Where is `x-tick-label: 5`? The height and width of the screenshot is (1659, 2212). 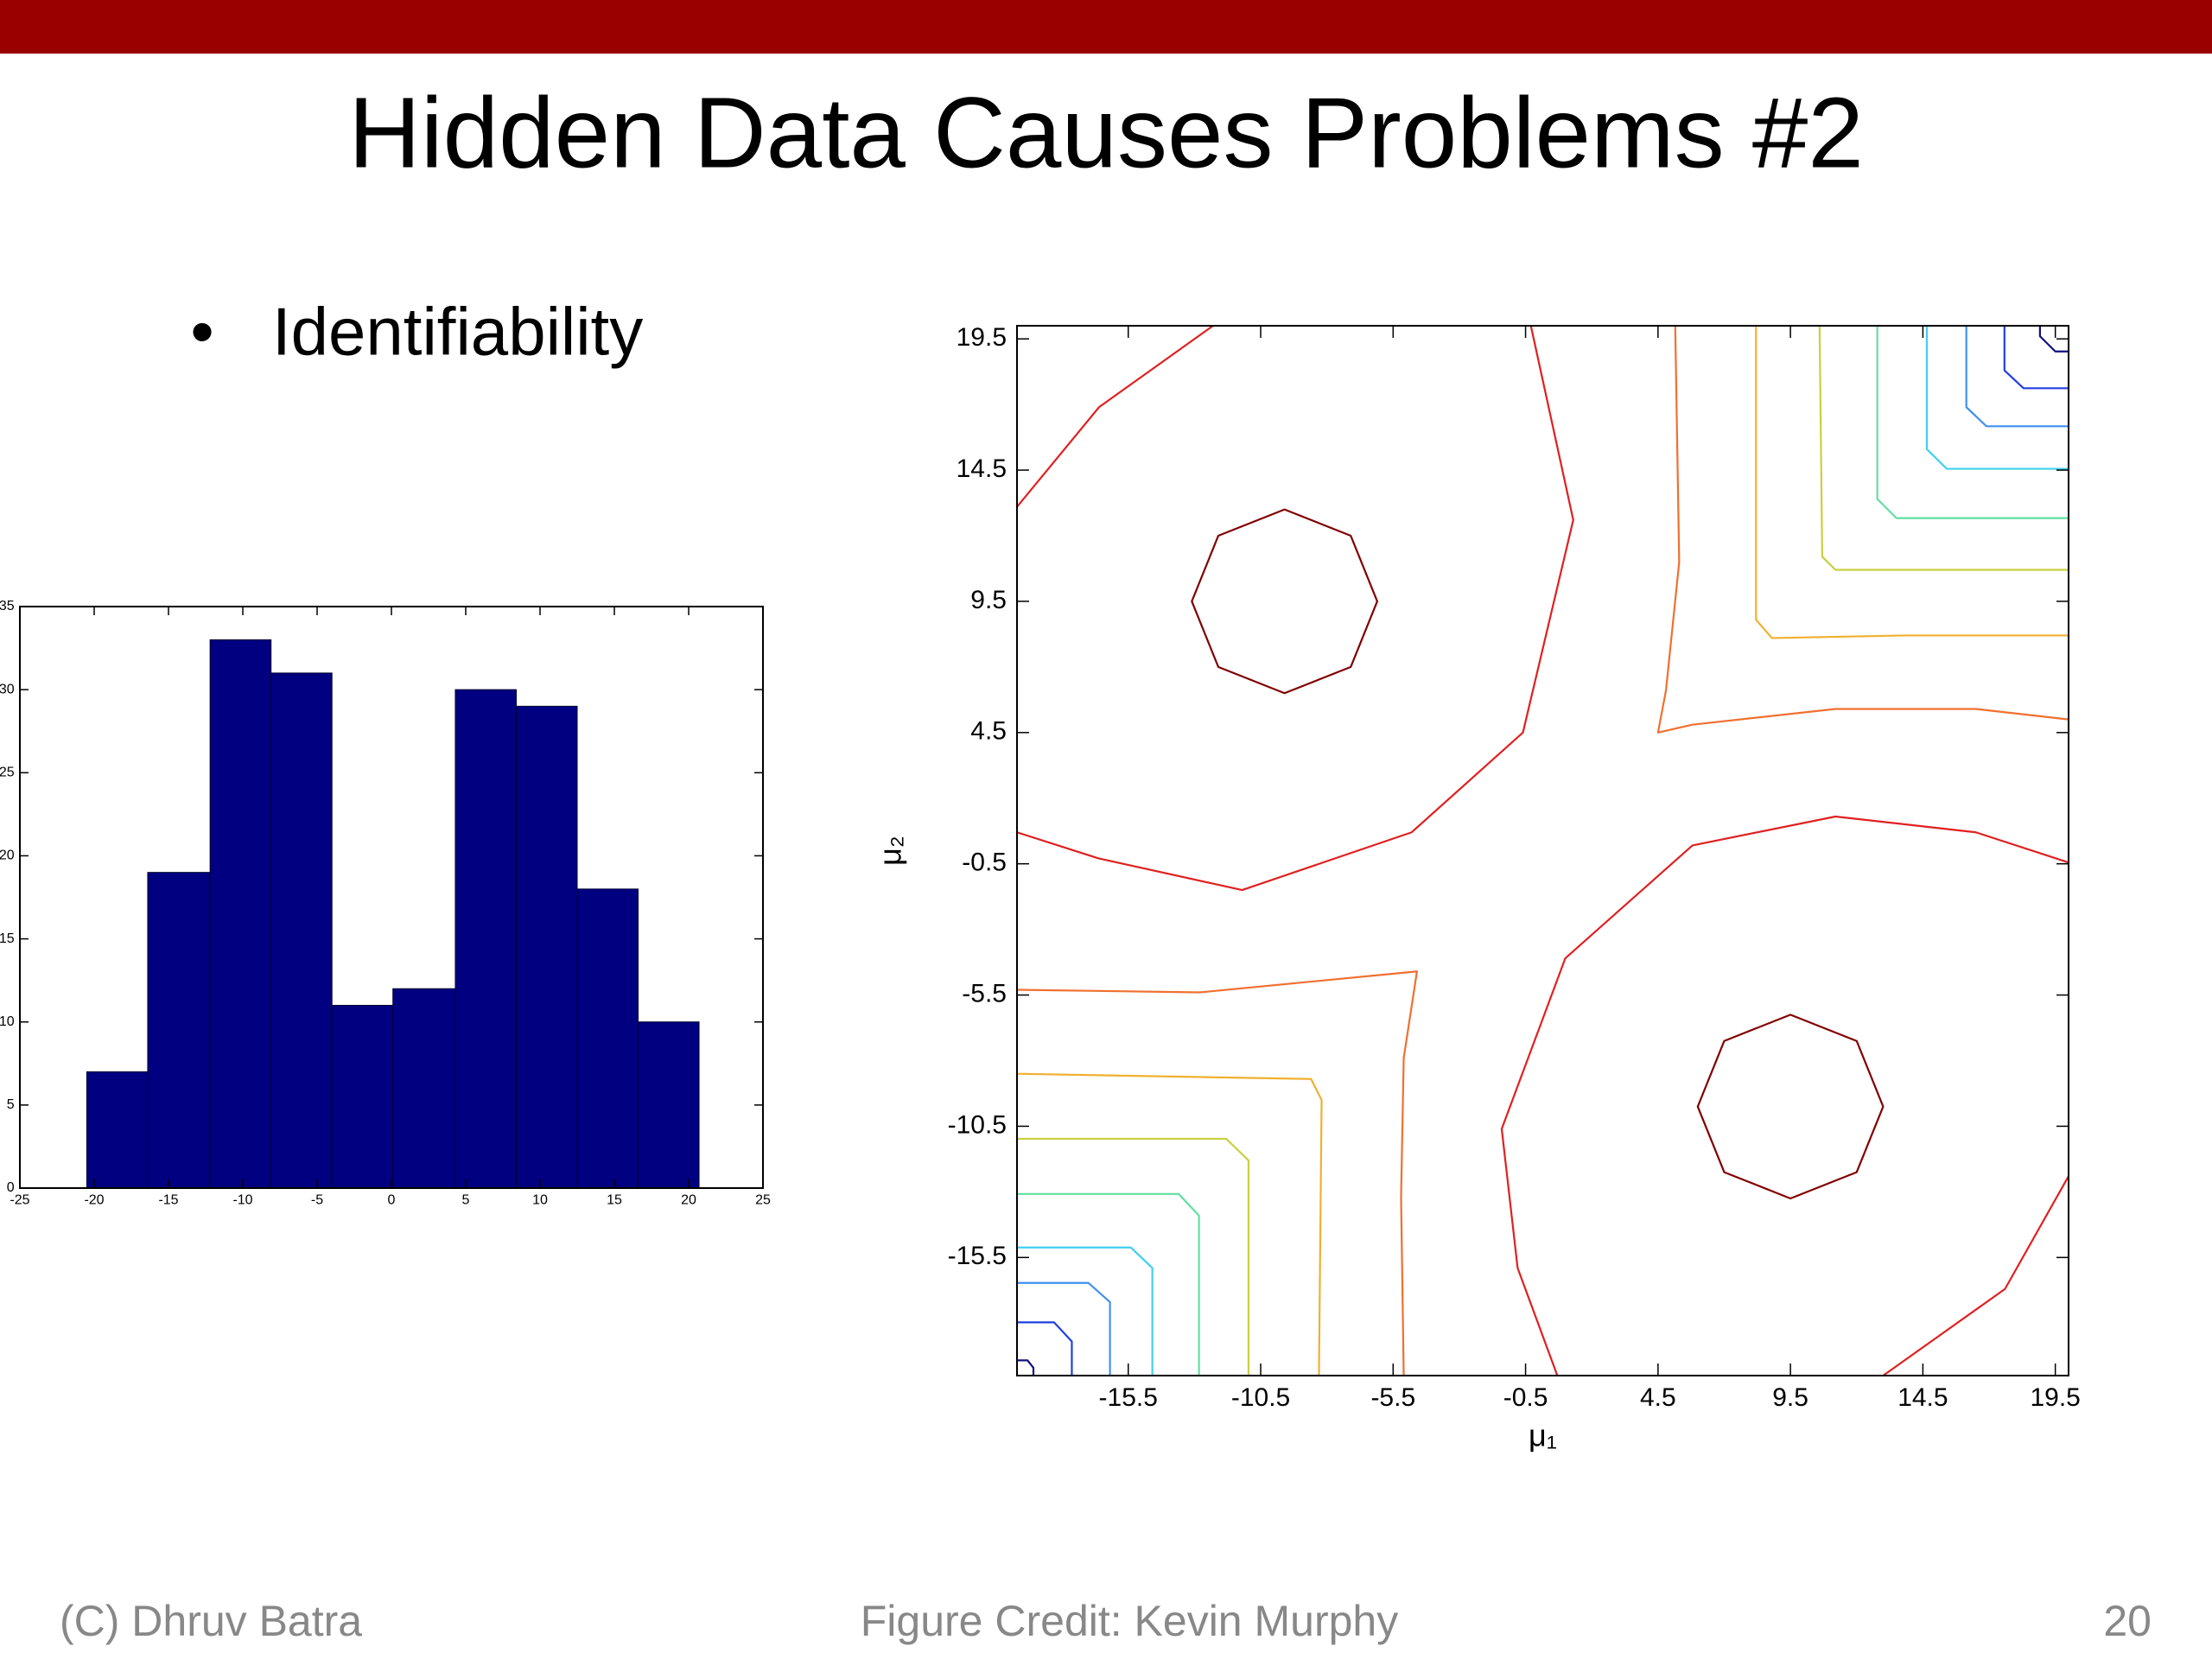 x-tick-label: 5 is located at coordinates (466, 1200).